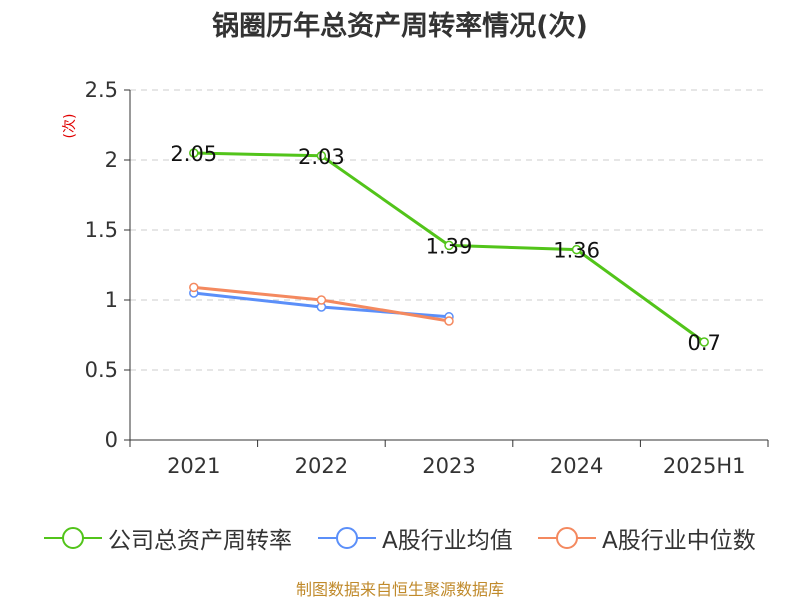 This screenshot has width=800, height=600. Describe the element at coordinates (111, 440) in the screenshot. I see `y-tick-label: 0` at that location.